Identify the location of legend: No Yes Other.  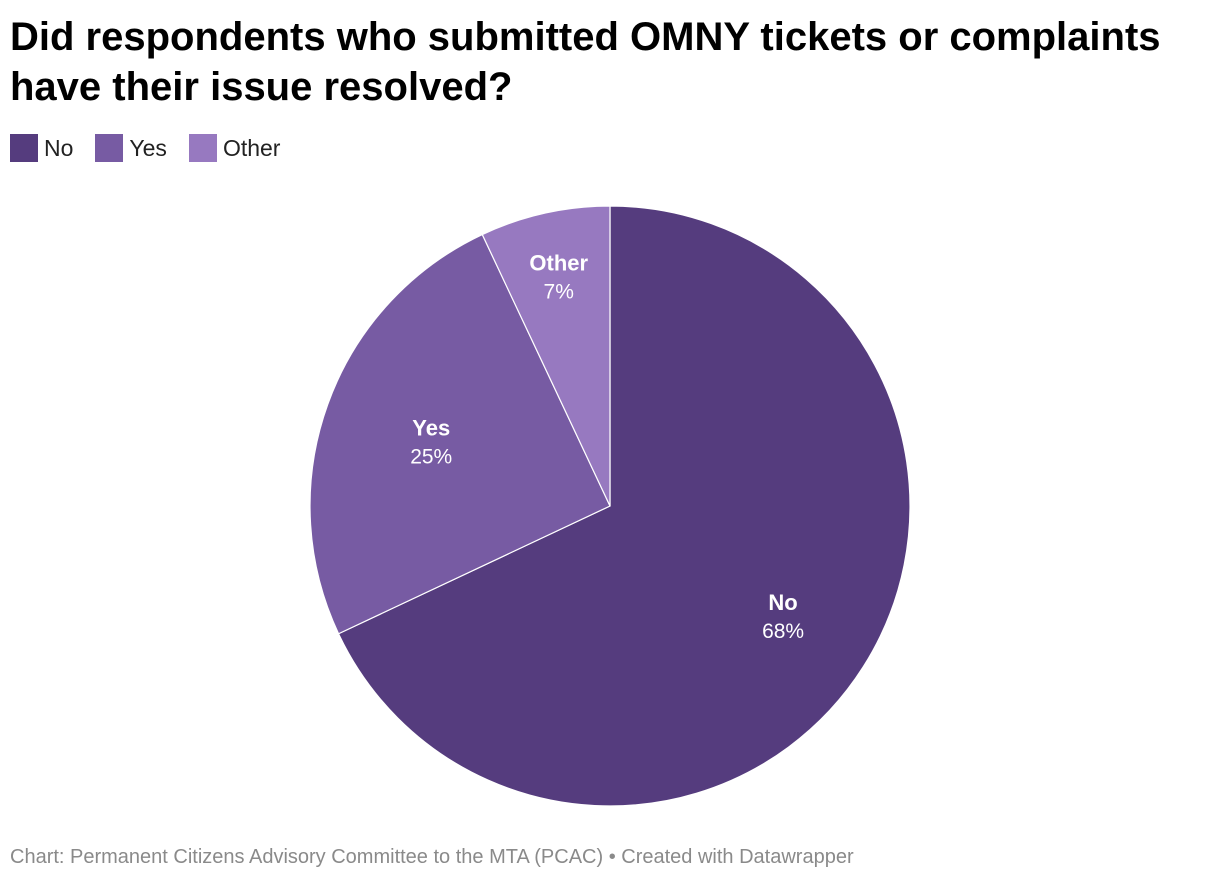
(156, 148).